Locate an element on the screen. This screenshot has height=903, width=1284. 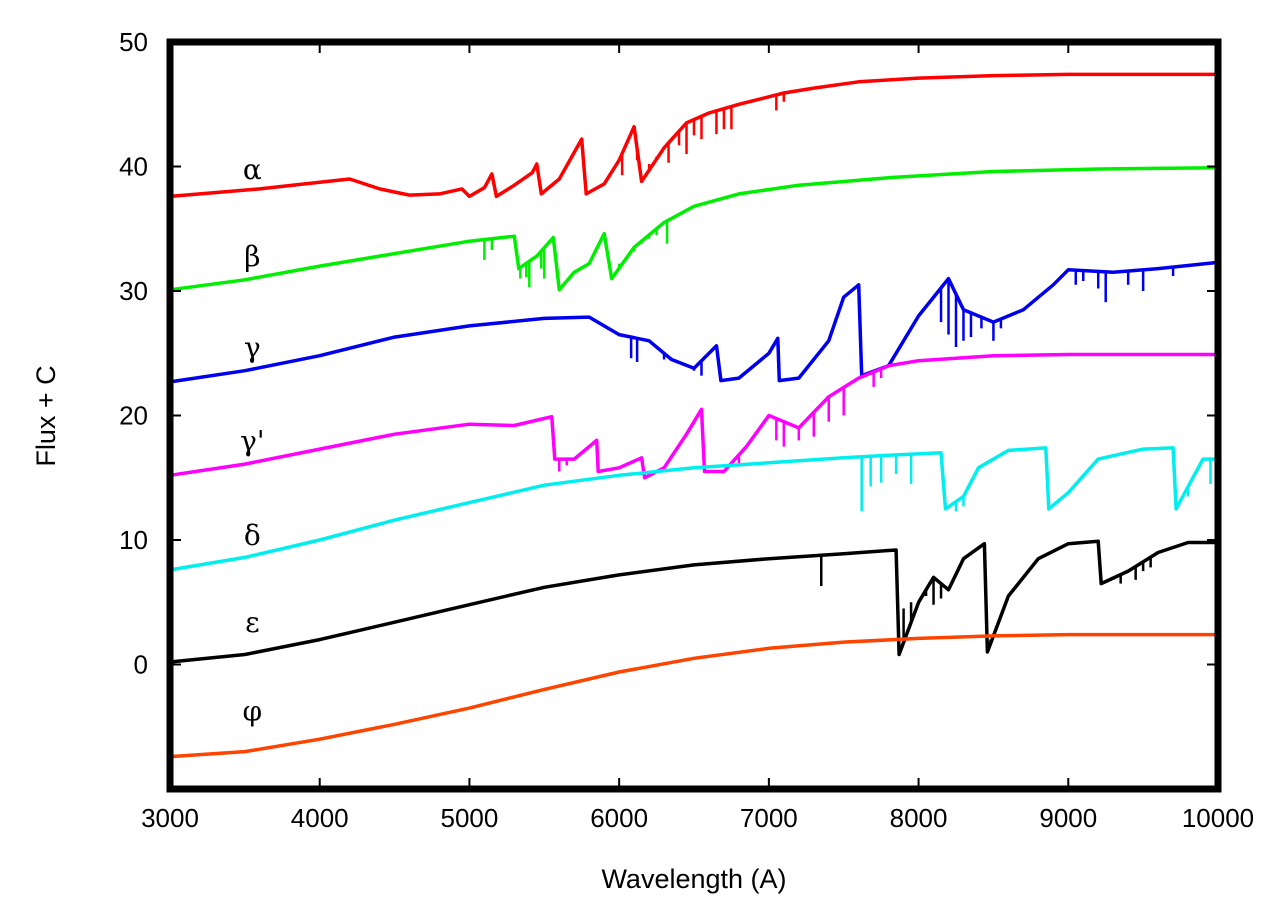
y-tick-label-20: 20 is located at coordinates (133, 416).